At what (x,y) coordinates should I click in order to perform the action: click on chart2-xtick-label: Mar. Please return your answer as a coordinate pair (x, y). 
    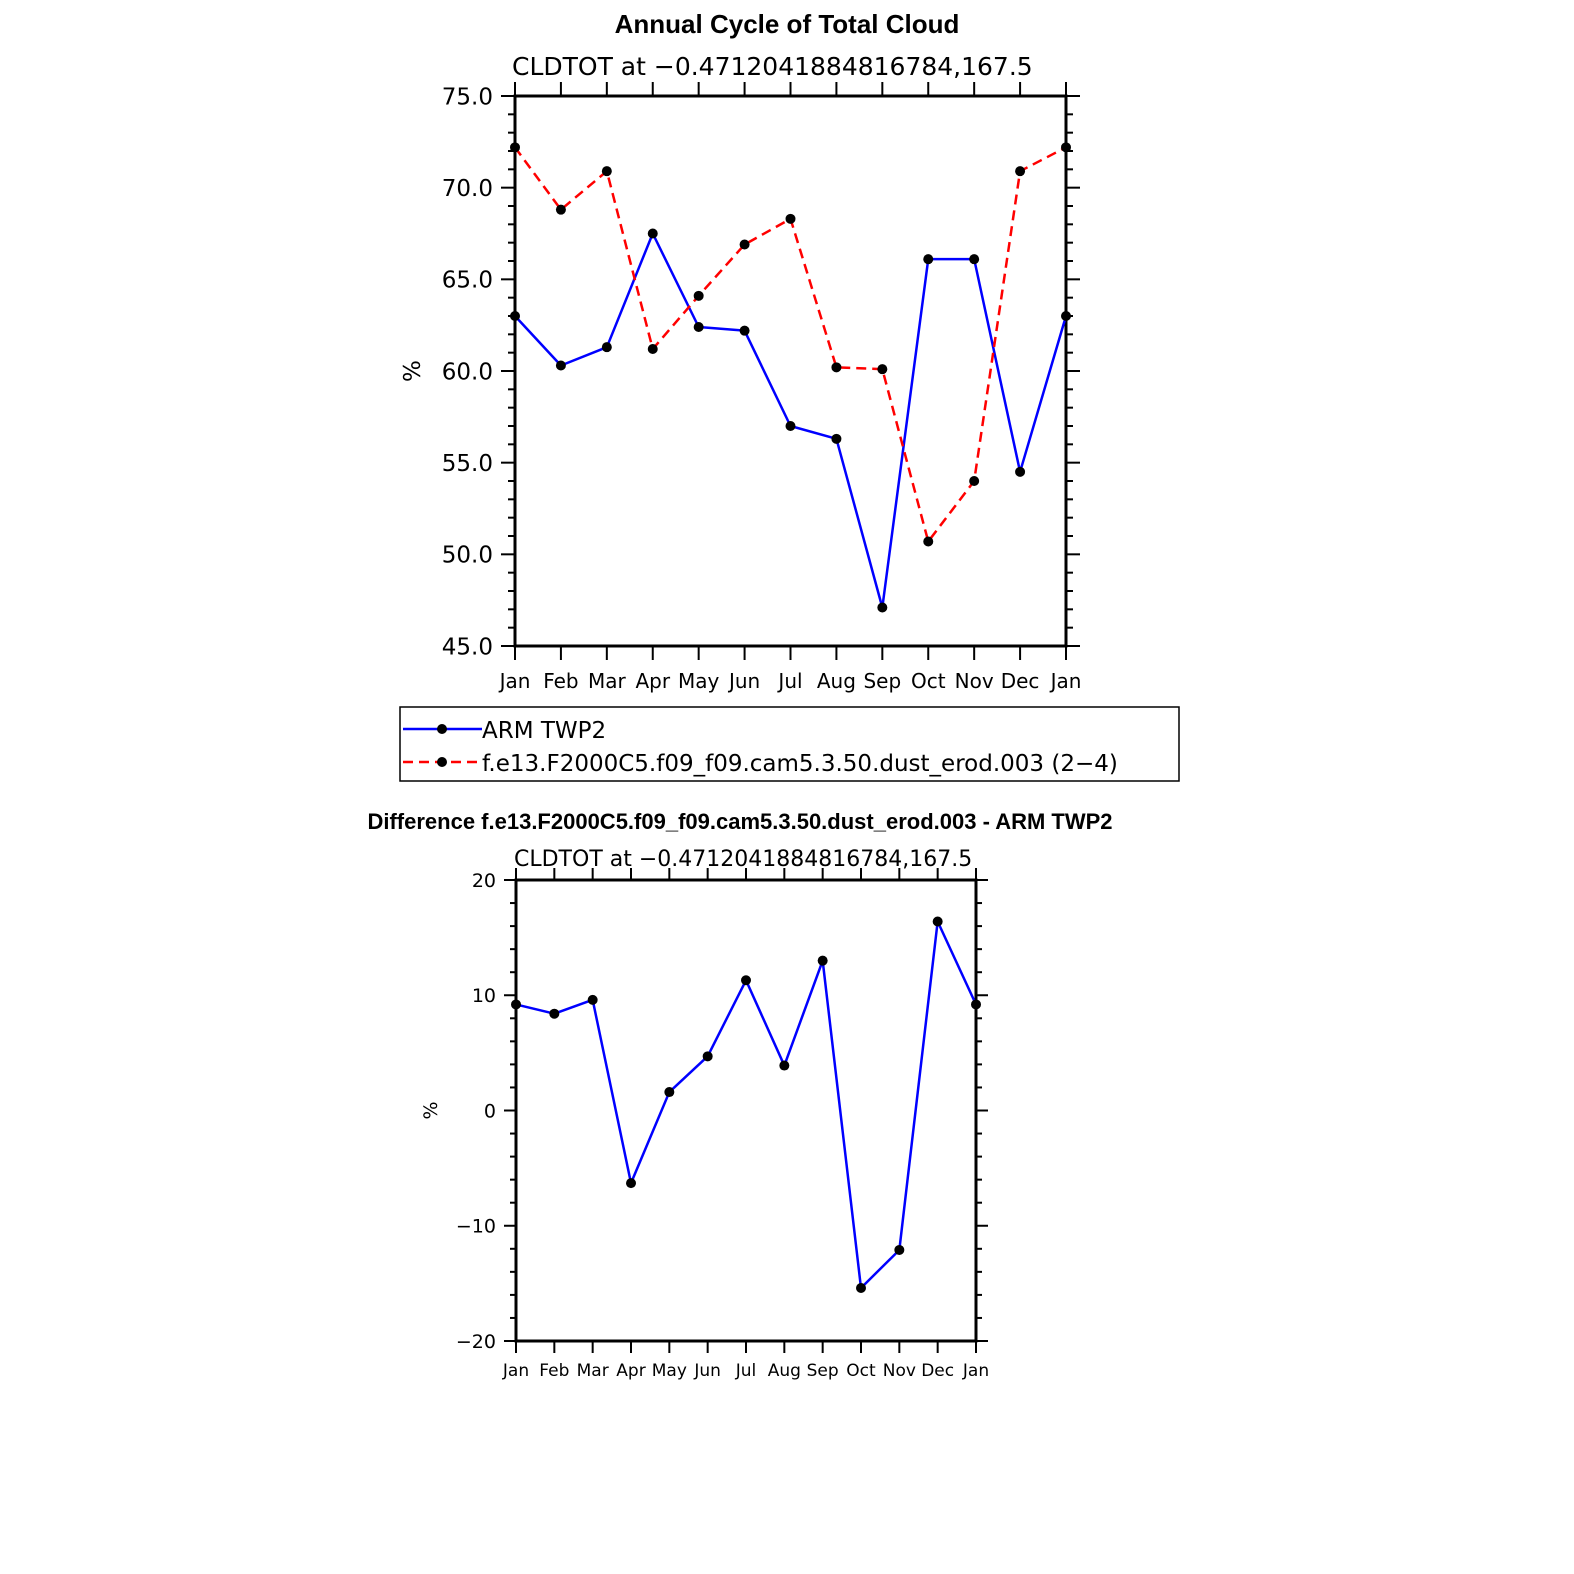
    Looking at the image, I should click on (593, 1371).